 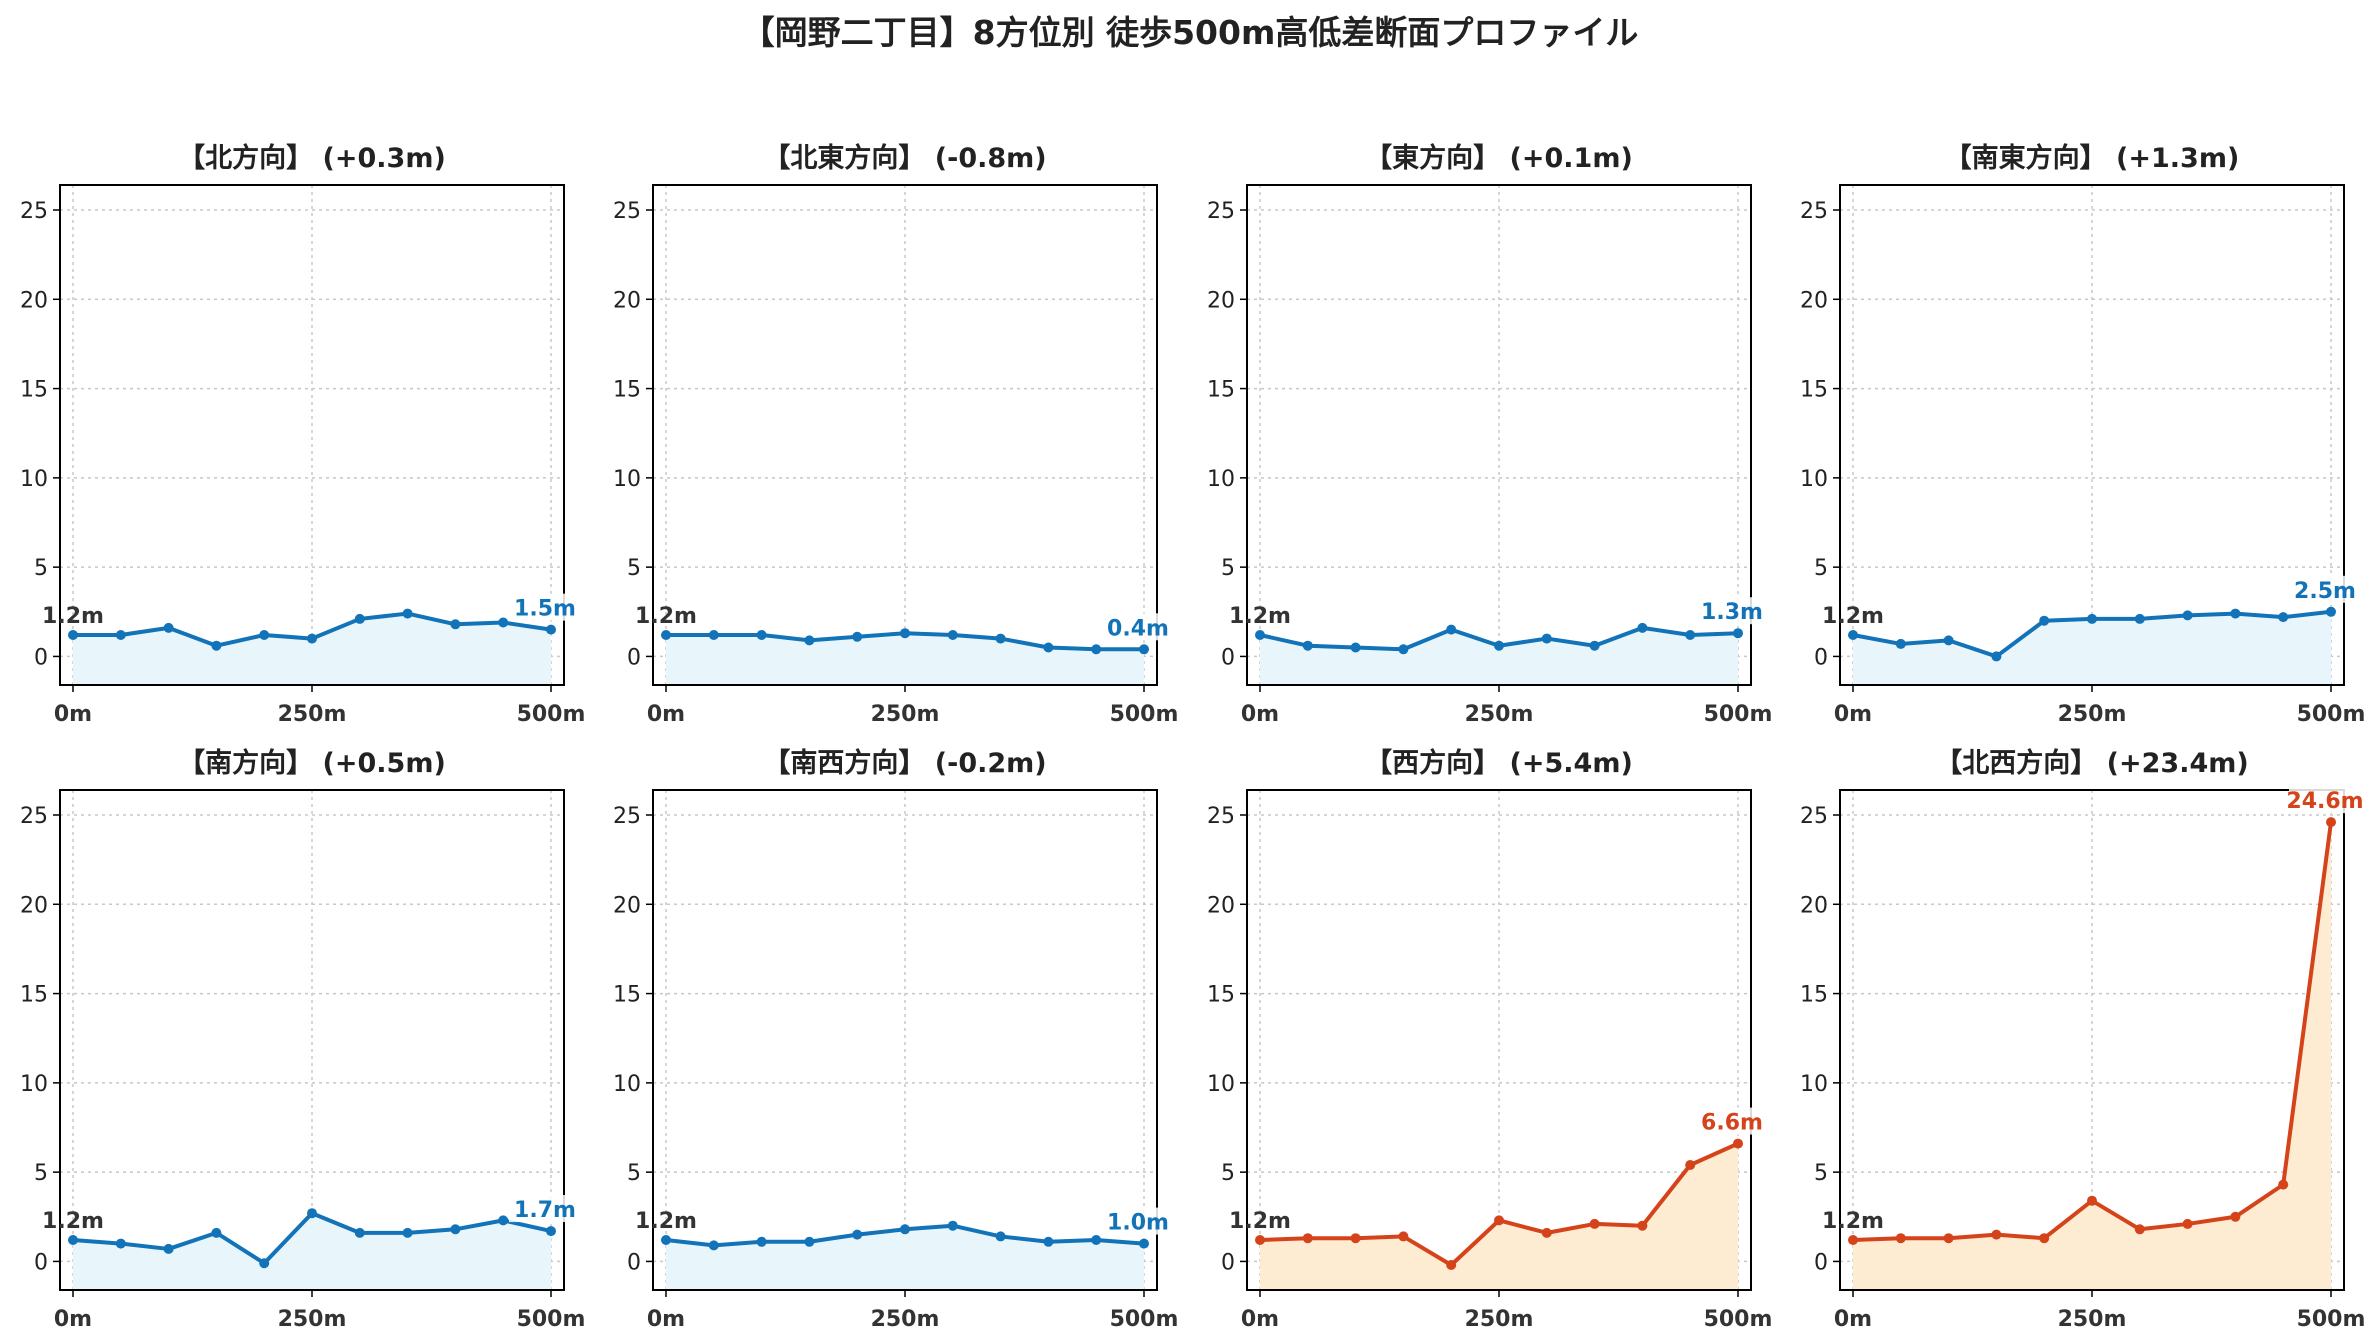 What do you see at coordinates (2091, 763) in the screenshot?
I see `panel-title: 【北西方向】 (+23.4m)` at bounding box center [2091, 763].